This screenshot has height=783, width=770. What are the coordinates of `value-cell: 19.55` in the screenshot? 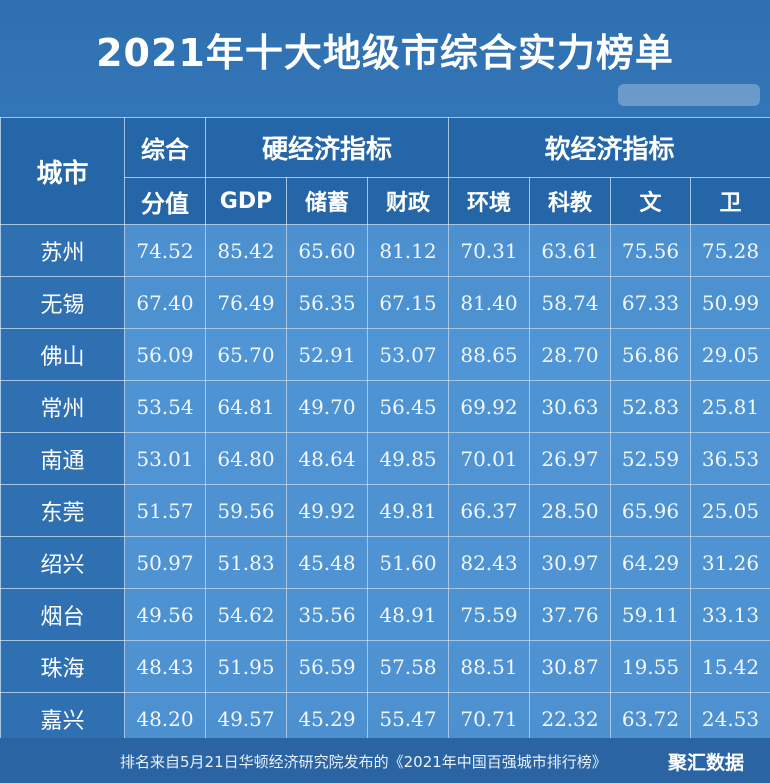 It's located at (650, 666).